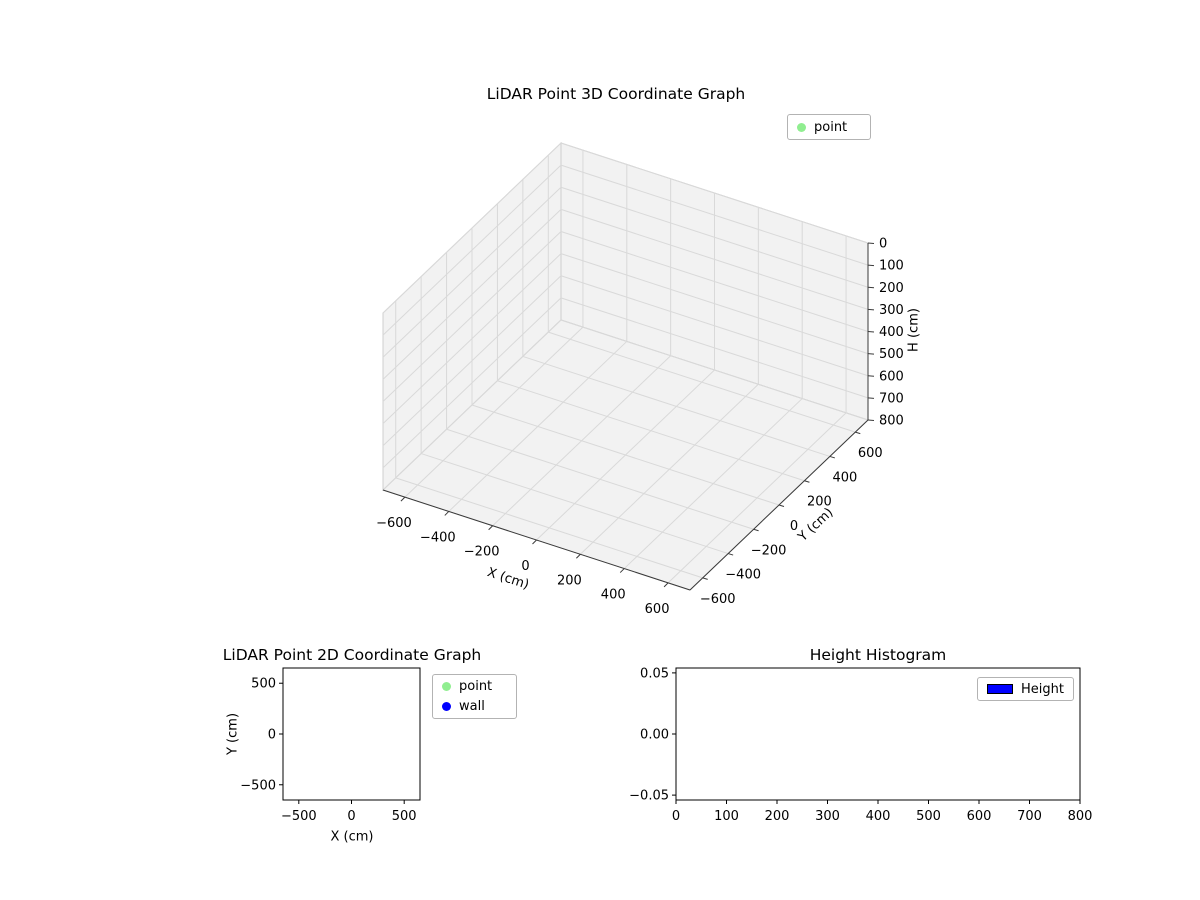 This screenshot has height=900, width=1200. What do you see at coordinates (860, 745) in the screenshot?
I see `hist-axes: 0 100 200 300 400 500 600 700 800 0.05 0.00 −0.05` at bounding box center [860, 745].